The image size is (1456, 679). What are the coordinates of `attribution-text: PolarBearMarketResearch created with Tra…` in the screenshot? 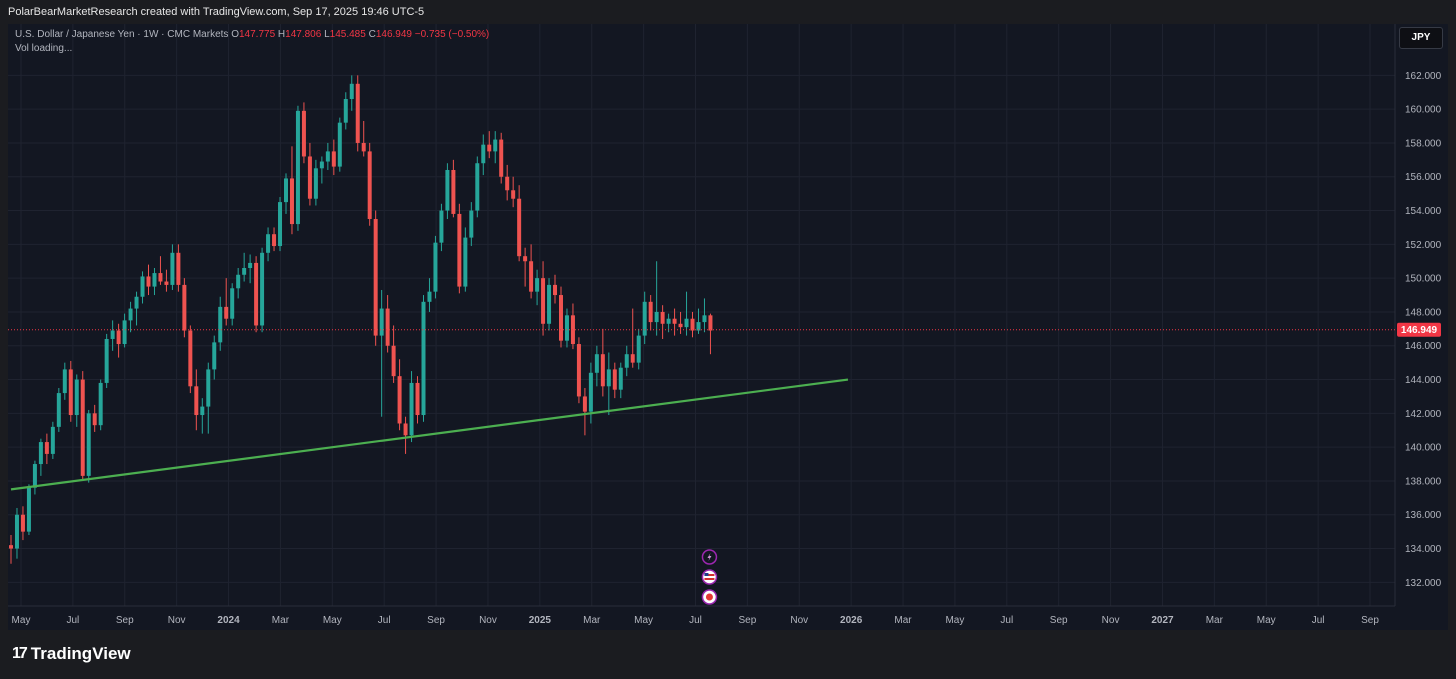 It's located at (216, 12).